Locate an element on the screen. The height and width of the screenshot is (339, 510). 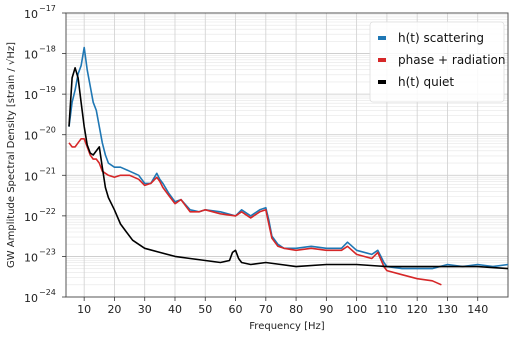
x-axis-label: Frequency [Hz] is located at coordinates (287, 326).